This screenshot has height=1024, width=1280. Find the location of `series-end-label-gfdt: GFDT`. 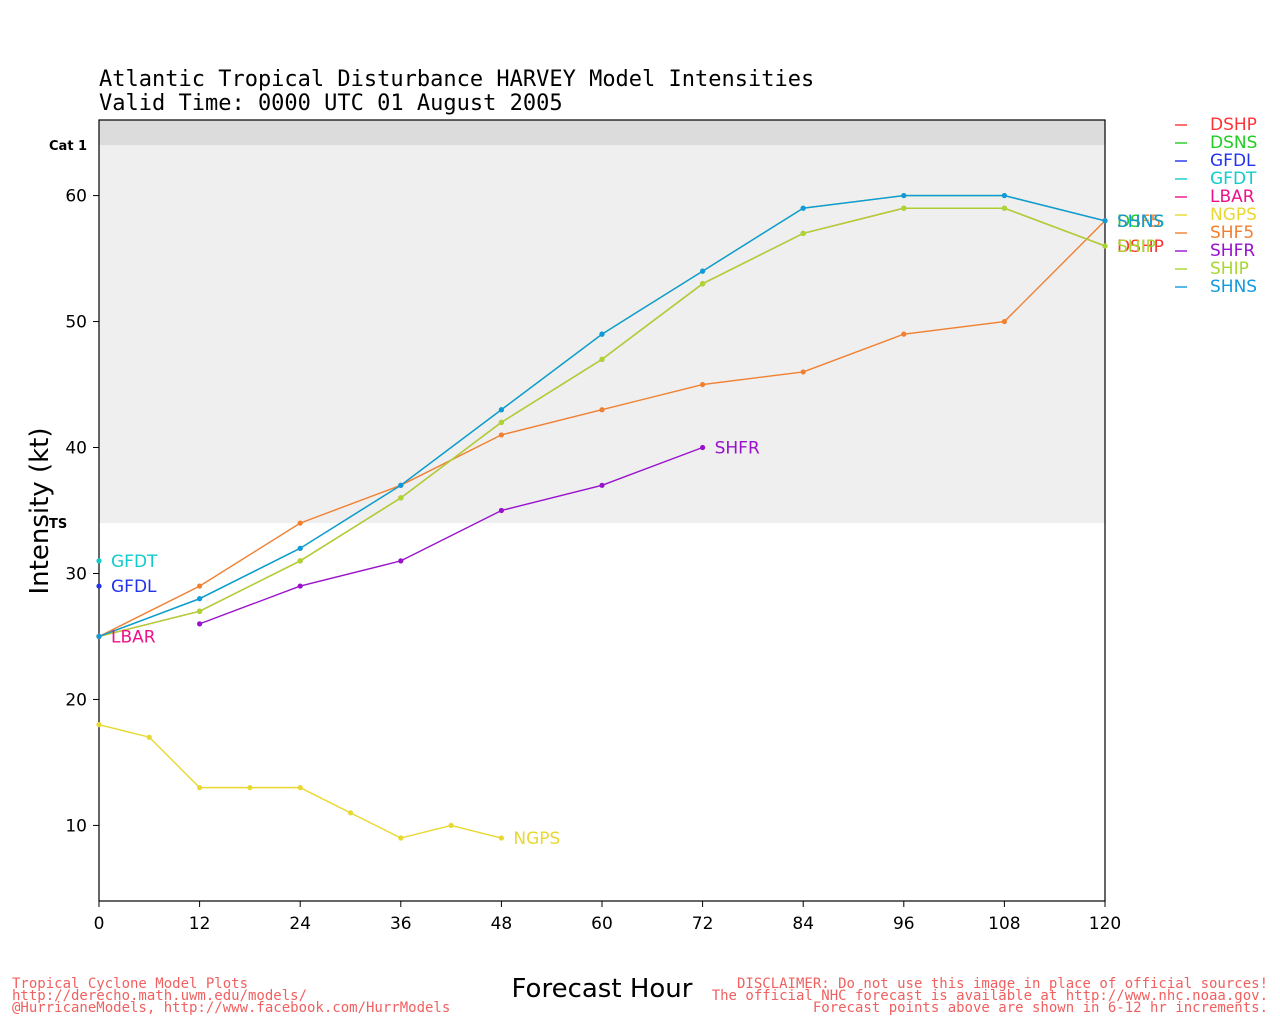

series-end-label-gfdt: GFDT is located at coordinates (134, 562).